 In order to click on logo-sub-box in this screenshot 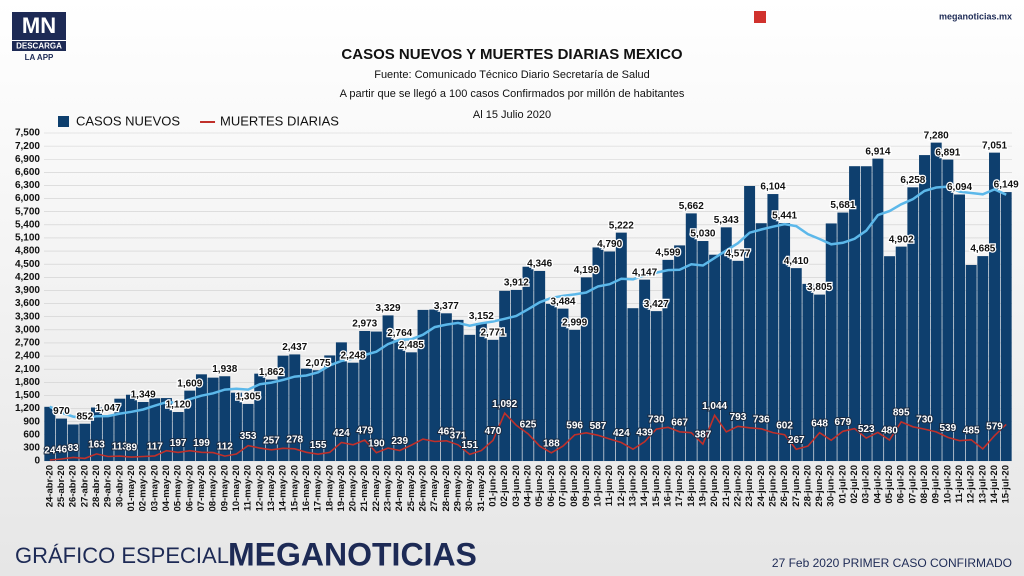, I will do `click(39, 46)`.